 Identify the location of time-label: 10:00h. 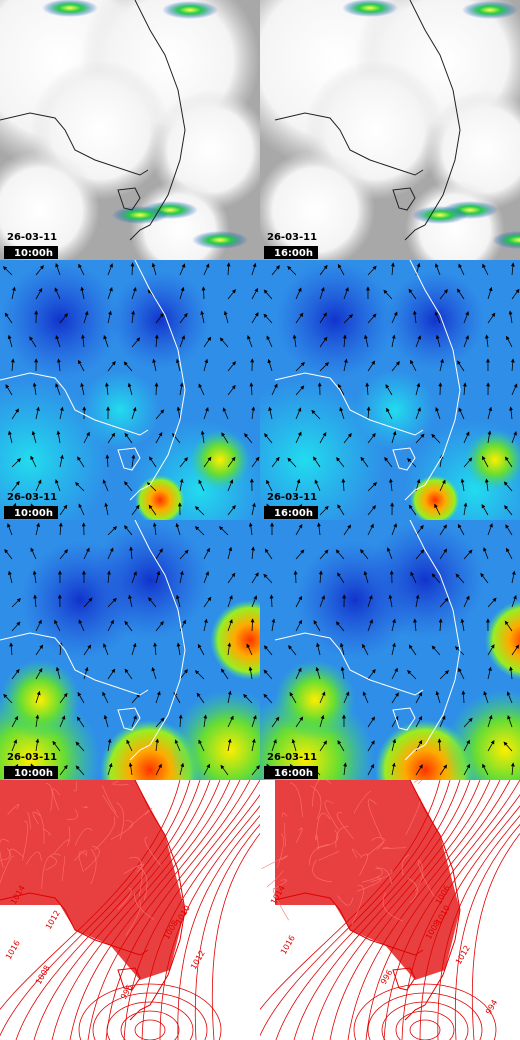
(33, 773).